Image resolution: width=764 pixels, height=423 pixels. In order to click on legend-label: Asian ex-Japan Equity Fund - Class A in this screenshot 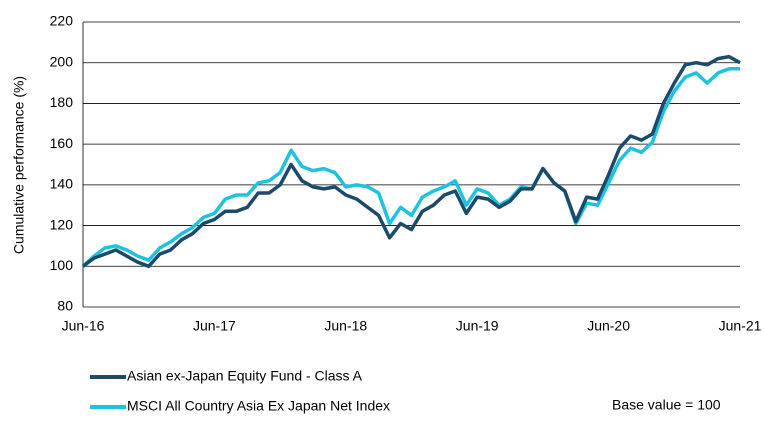, I will do `click(245, 376)`.